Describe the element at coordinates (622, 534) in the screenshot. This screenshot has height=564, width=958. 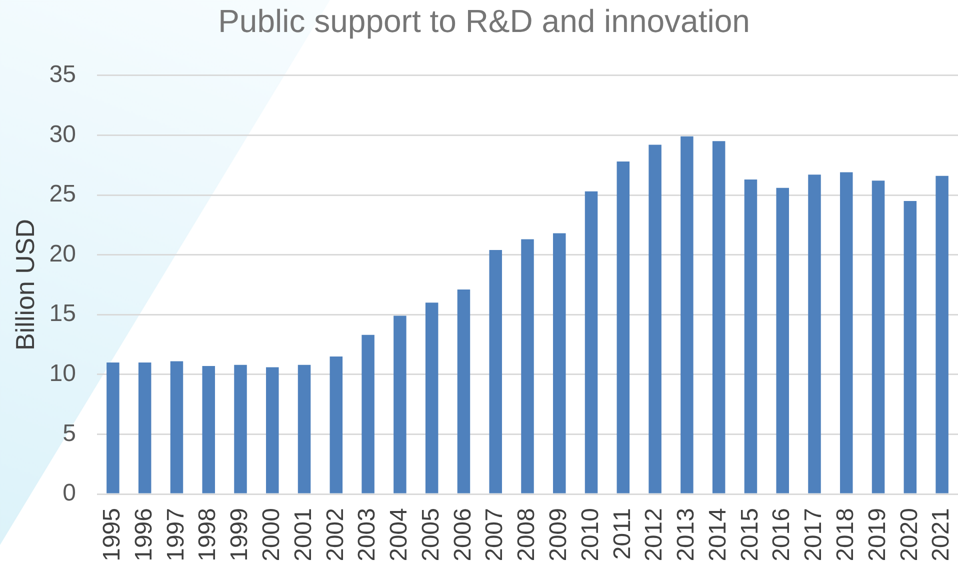
I see `x-tick-label: 2011` at that location.